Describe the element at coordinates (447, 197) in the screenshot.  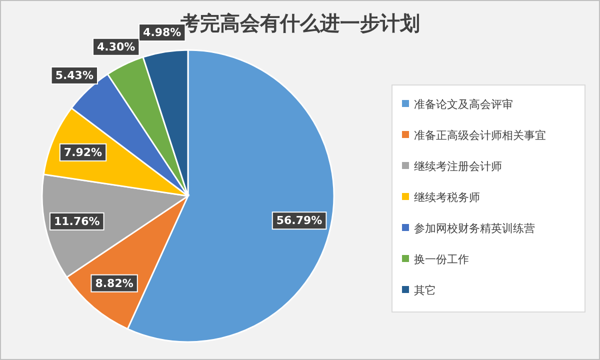
I see `legend-label: 继续考税务师` at that location.